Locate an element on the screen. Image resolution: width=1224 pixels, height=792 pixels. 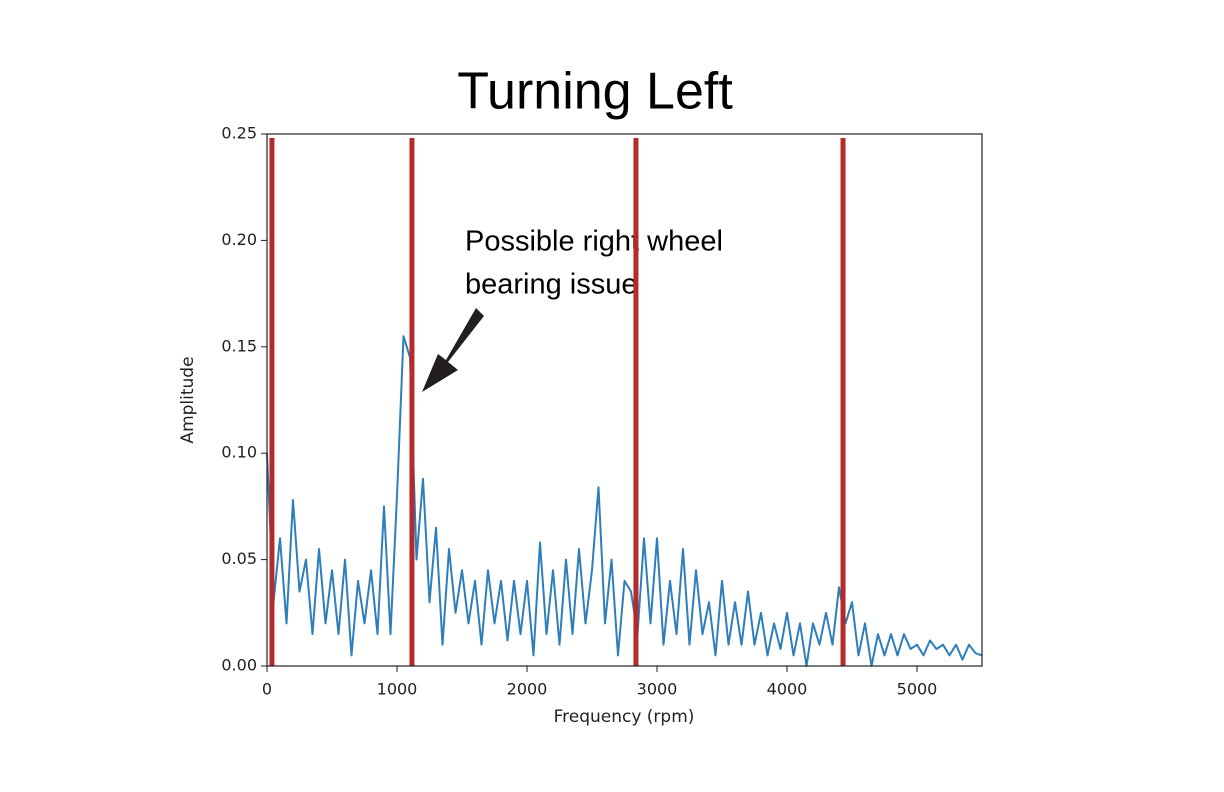
annotation-text: Possible right wheel is located at coordinates (594, 242).